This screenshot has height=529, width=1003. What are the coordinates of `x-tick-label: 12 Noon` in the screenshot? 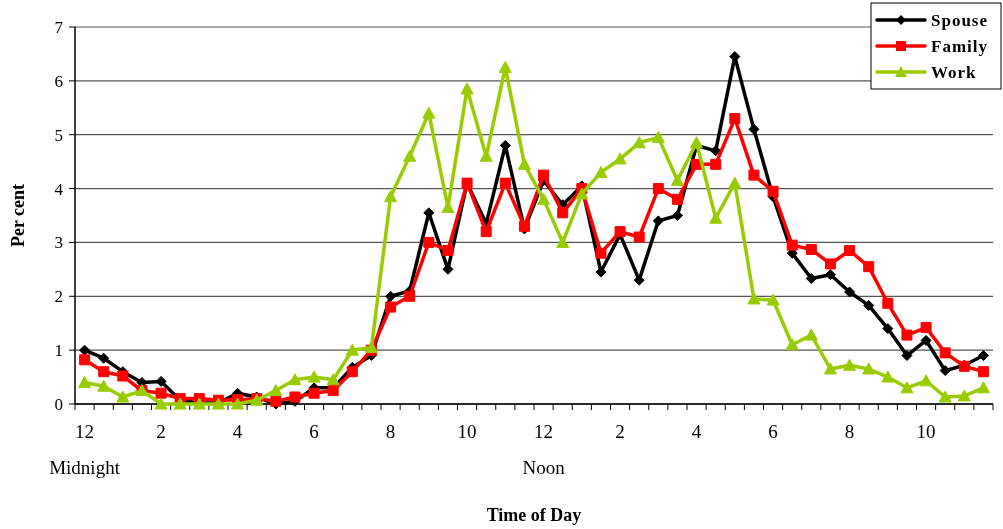 It's located at (544, 449).